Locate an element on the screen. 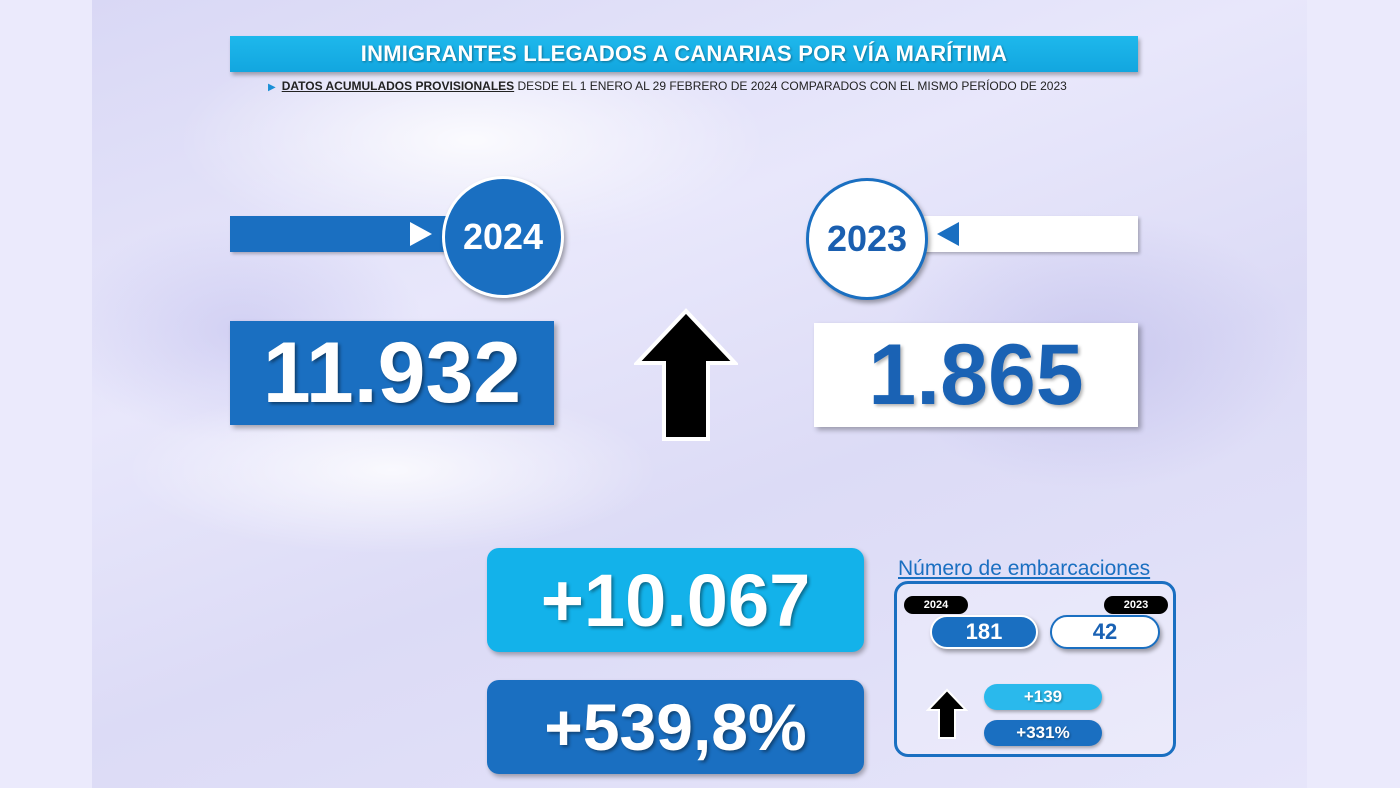  pointer-left-icon is located at coordinates (948, 234).